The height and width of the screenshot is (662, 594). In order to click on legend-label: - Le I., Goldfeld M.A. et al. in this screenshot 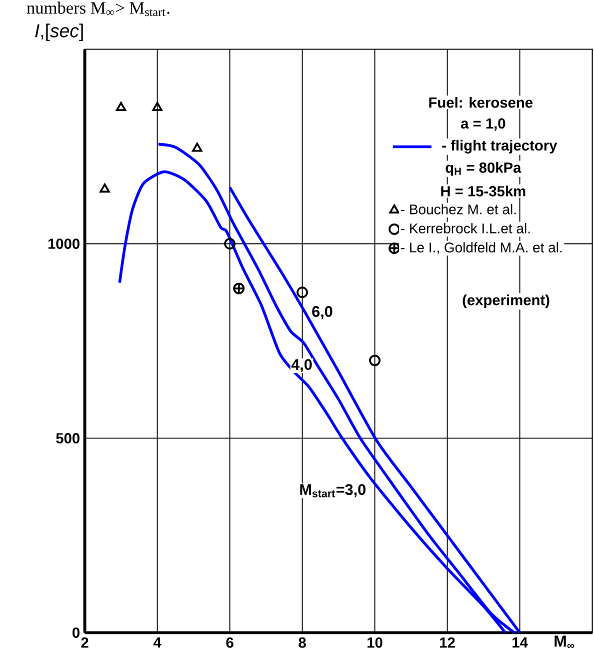, I will do `click(481, 248)`.